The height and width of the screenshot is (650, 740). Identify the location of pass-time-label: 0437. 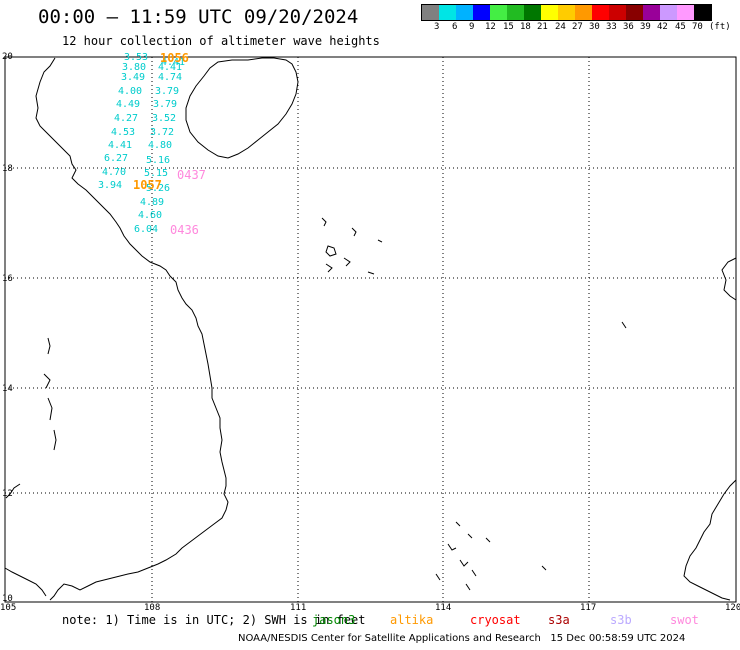
(191, 175).